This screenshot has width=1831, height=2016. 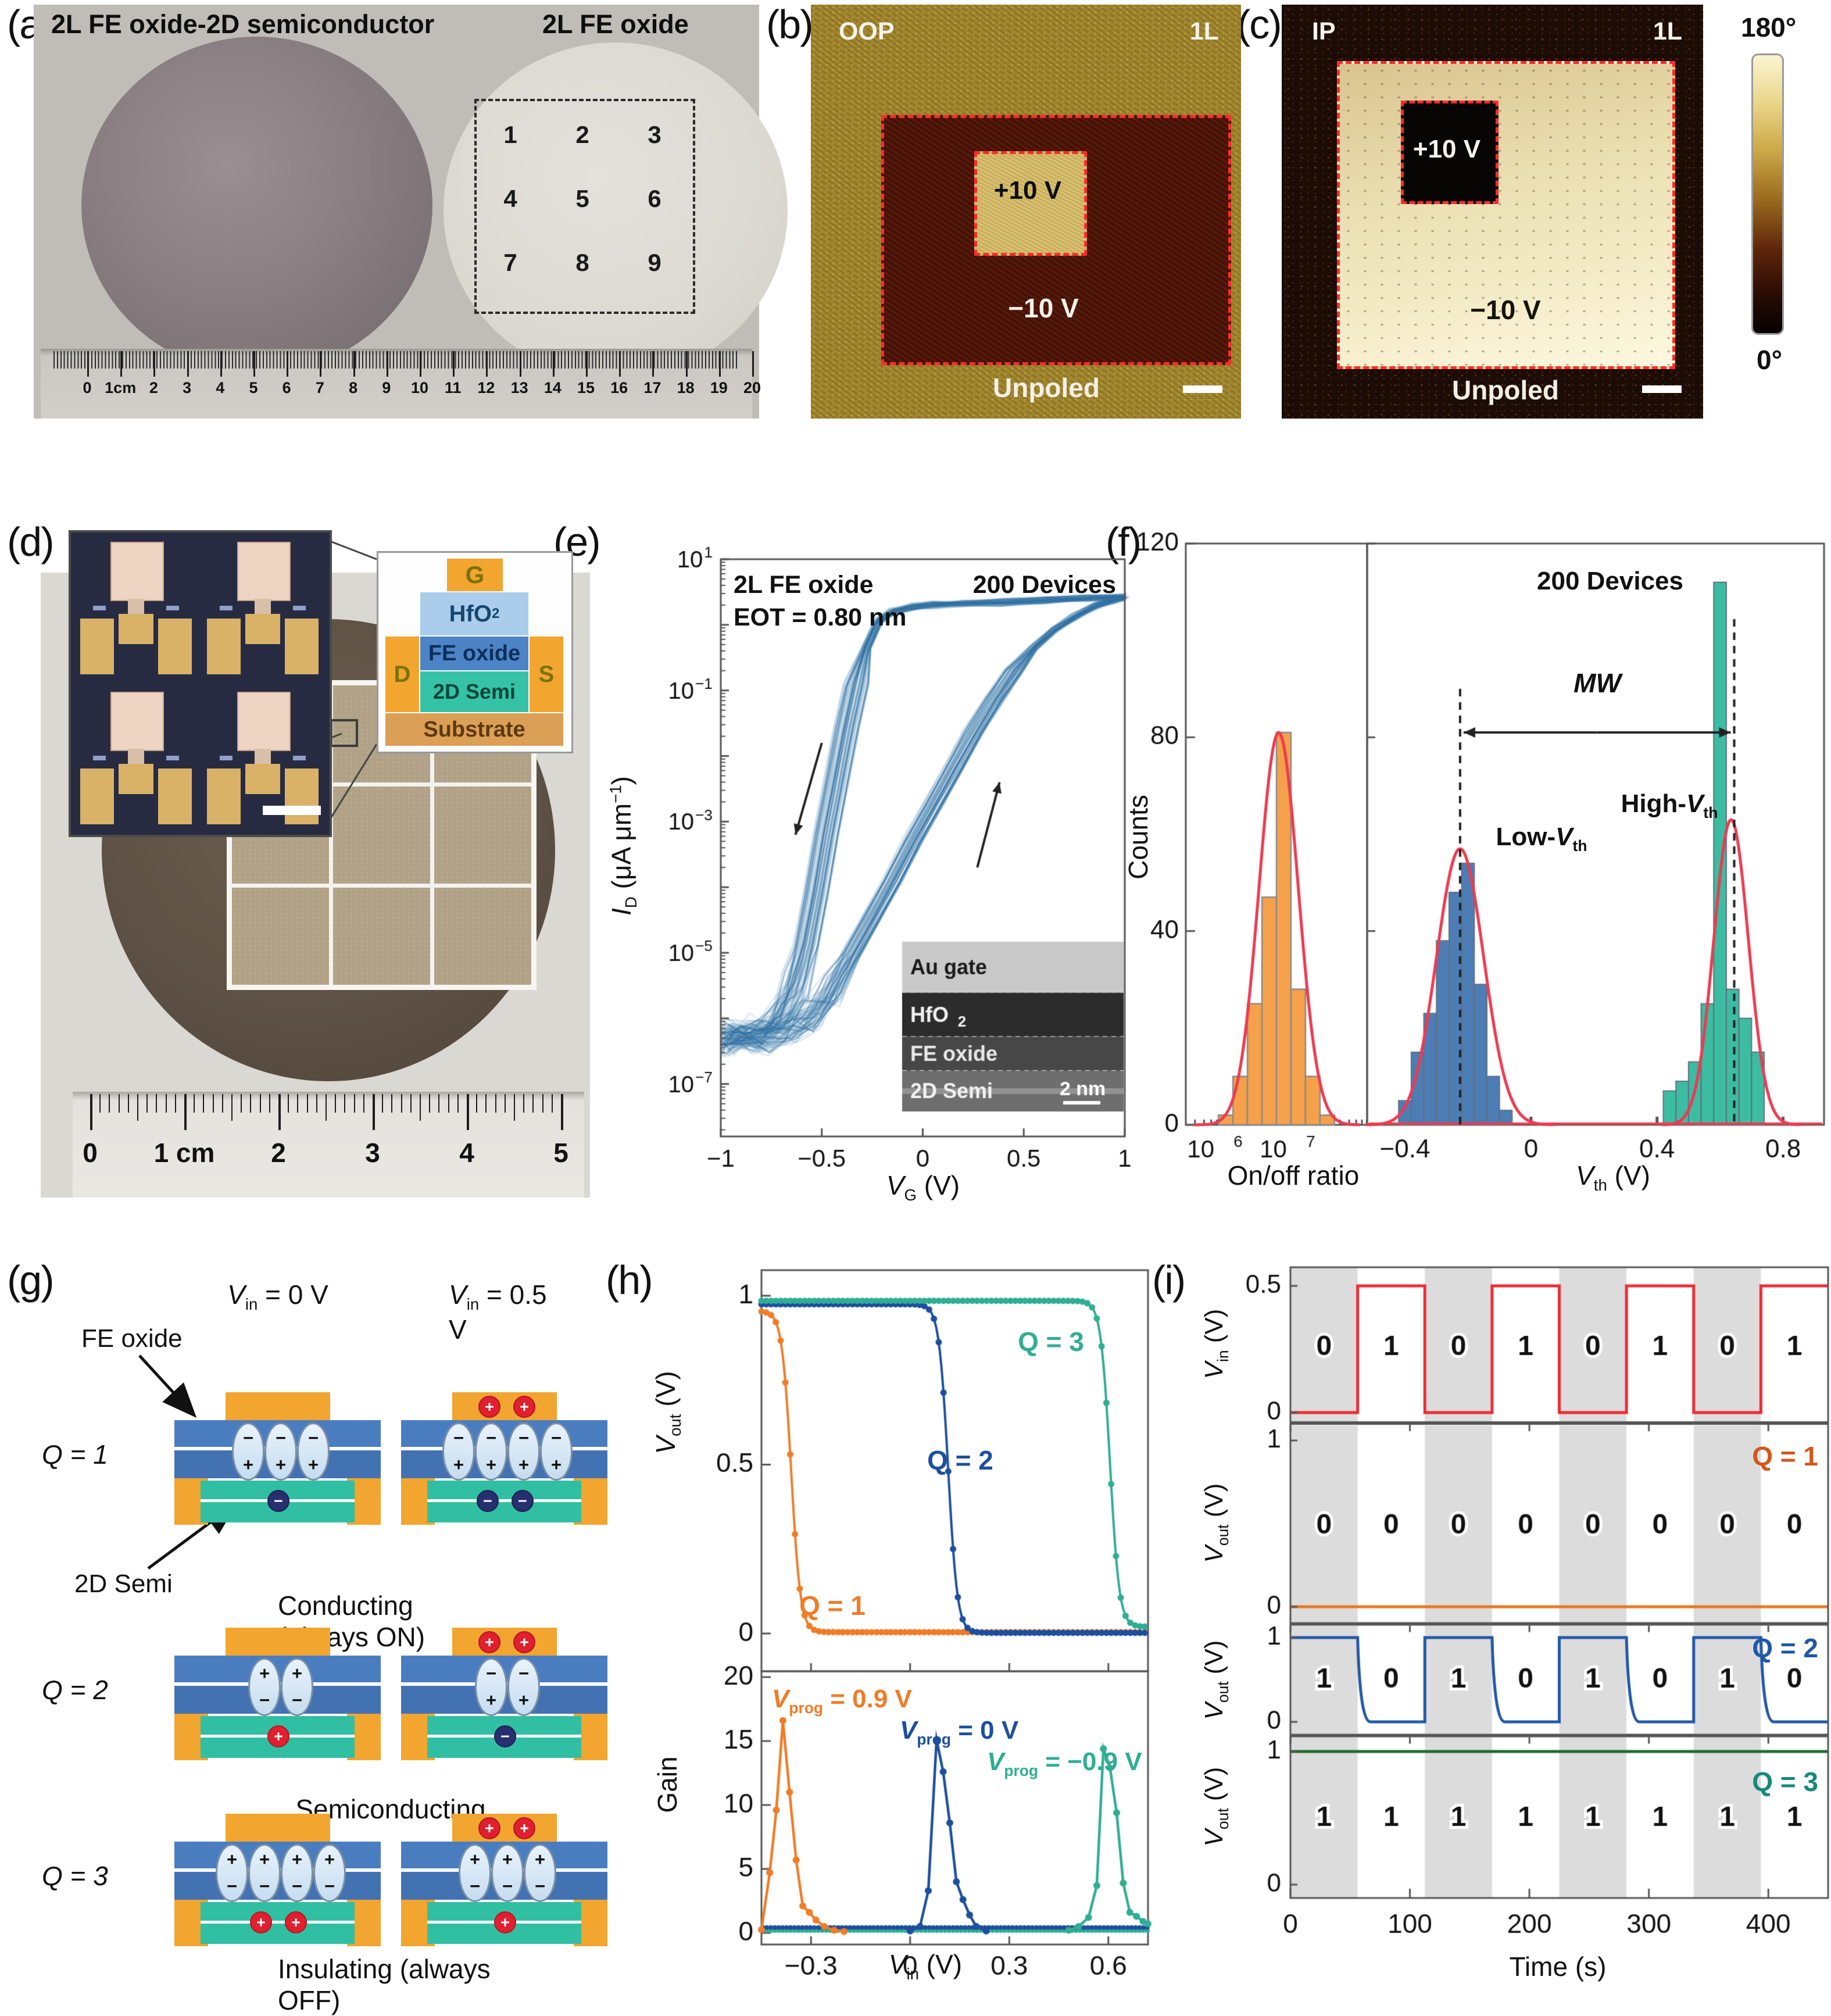 I want to click on label-part: = 0.5 V, so click(x=498, y=1312).